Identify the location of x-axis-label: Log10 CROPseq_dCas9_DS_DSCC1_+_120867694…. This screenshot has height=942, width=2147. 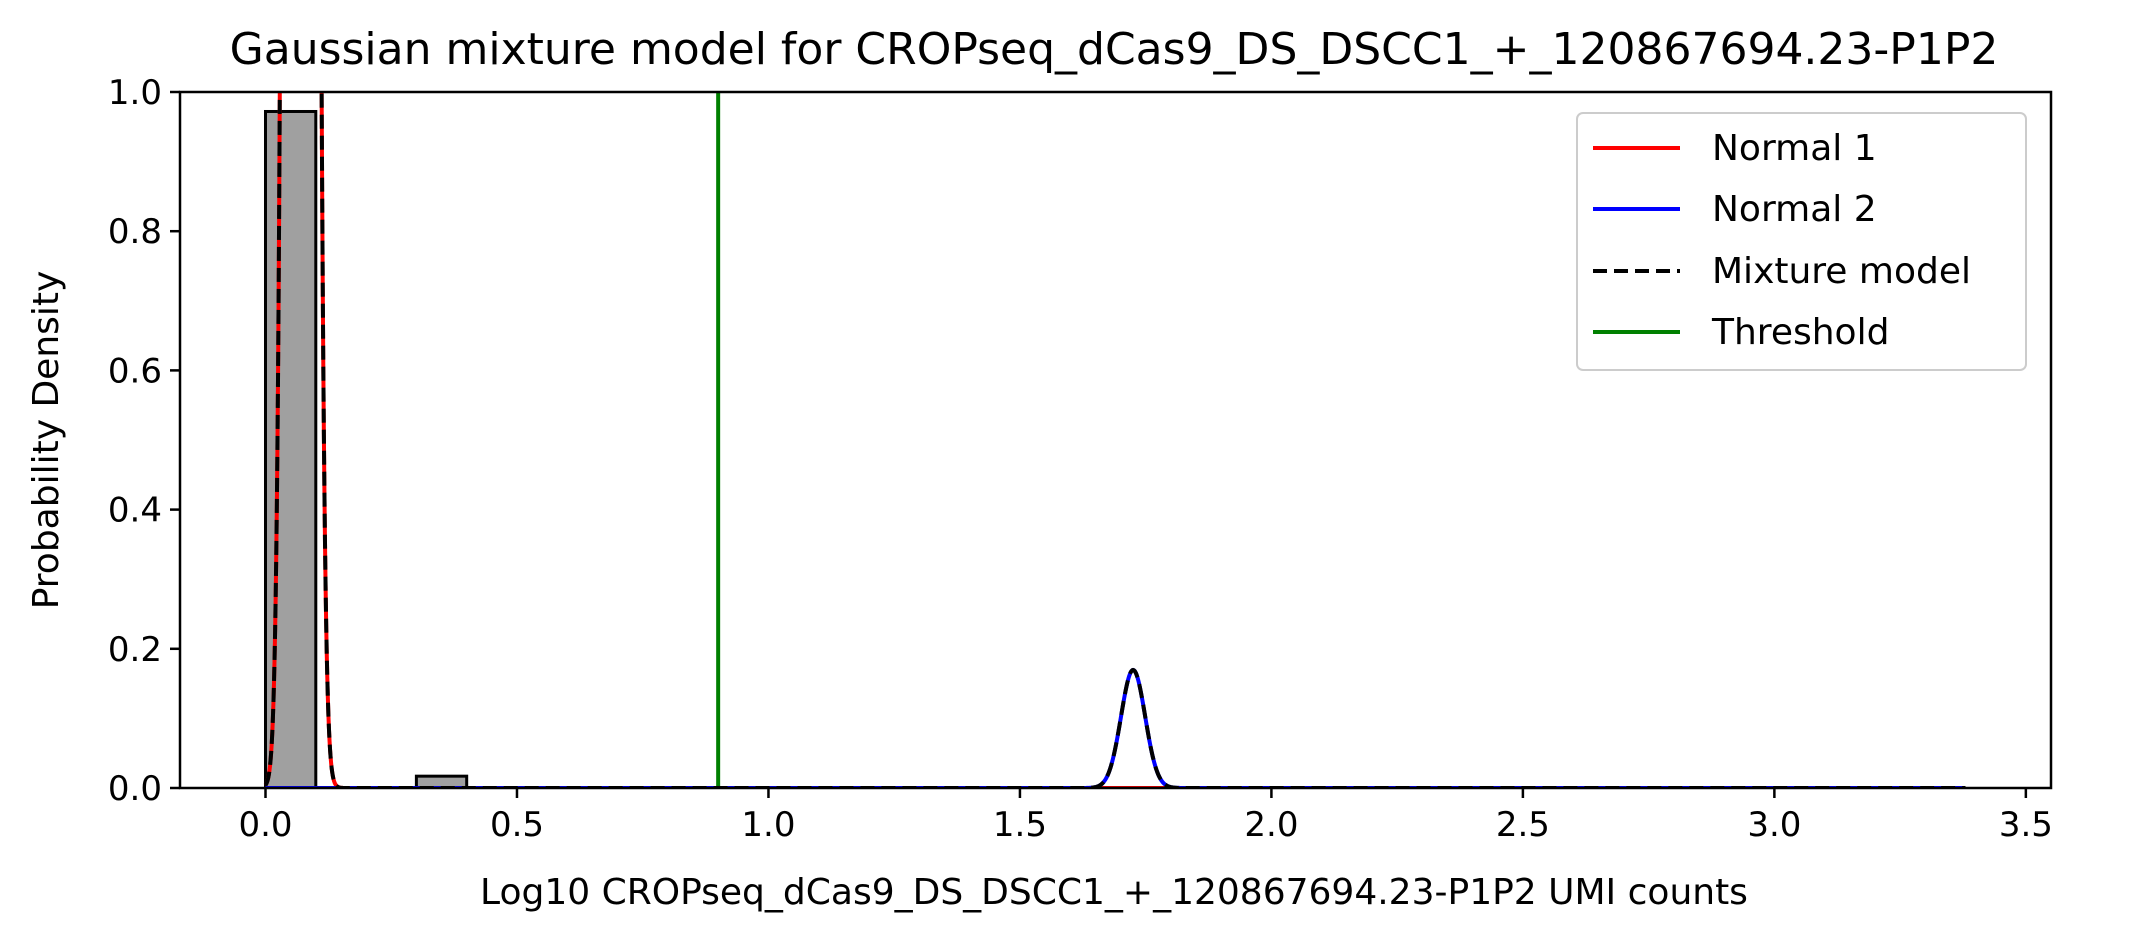
(1114, 892).